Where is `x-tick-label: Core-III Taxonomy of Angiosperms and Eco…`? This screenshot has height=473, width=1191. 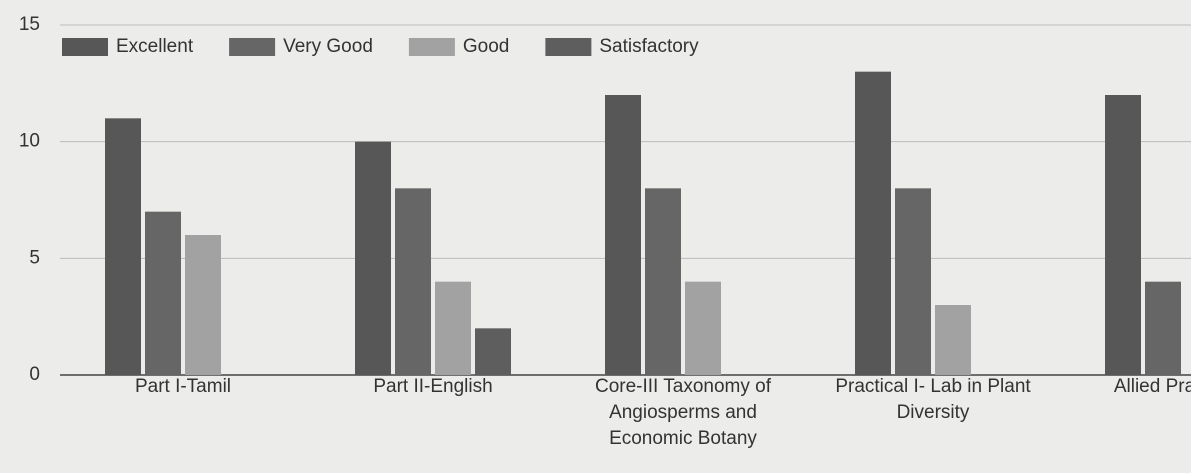
x-tick-label: Core-III Taxonomy of Angiosperms and Eco… is located at coordinates (682, 412).